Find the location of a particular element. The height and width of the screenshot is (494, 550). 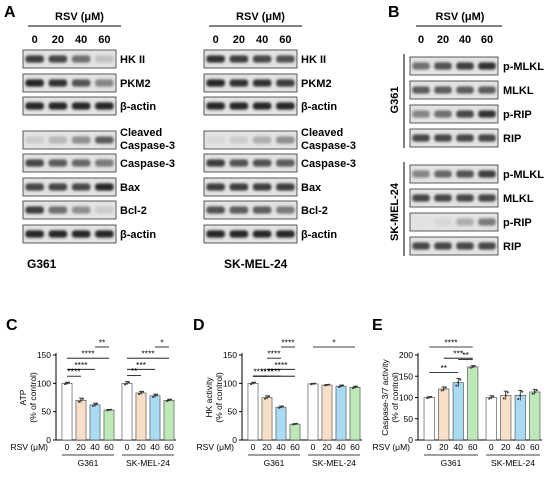

panel-letter-d: D is located at coordinates (199, 325).